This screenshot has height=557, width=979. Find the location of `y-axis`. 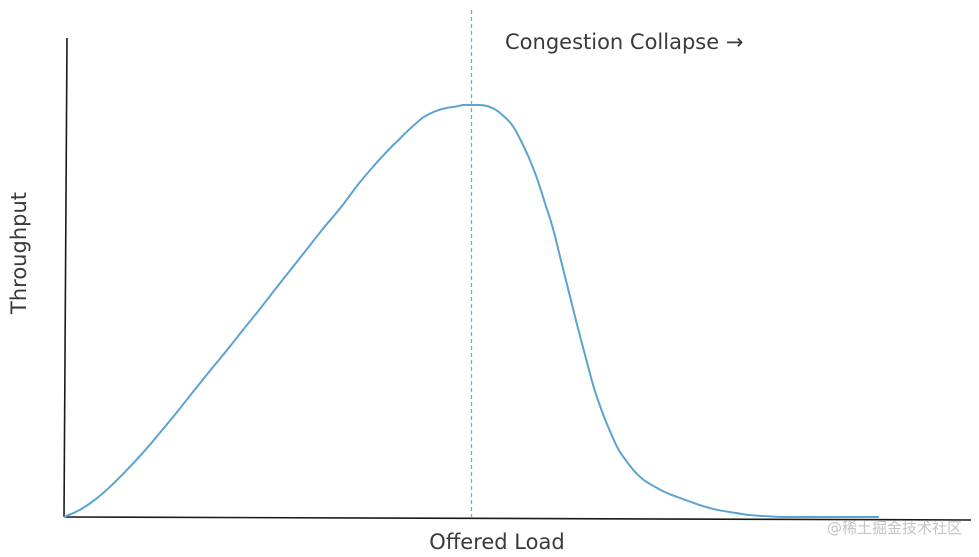

y-axis is located at coordinates (65, 277).